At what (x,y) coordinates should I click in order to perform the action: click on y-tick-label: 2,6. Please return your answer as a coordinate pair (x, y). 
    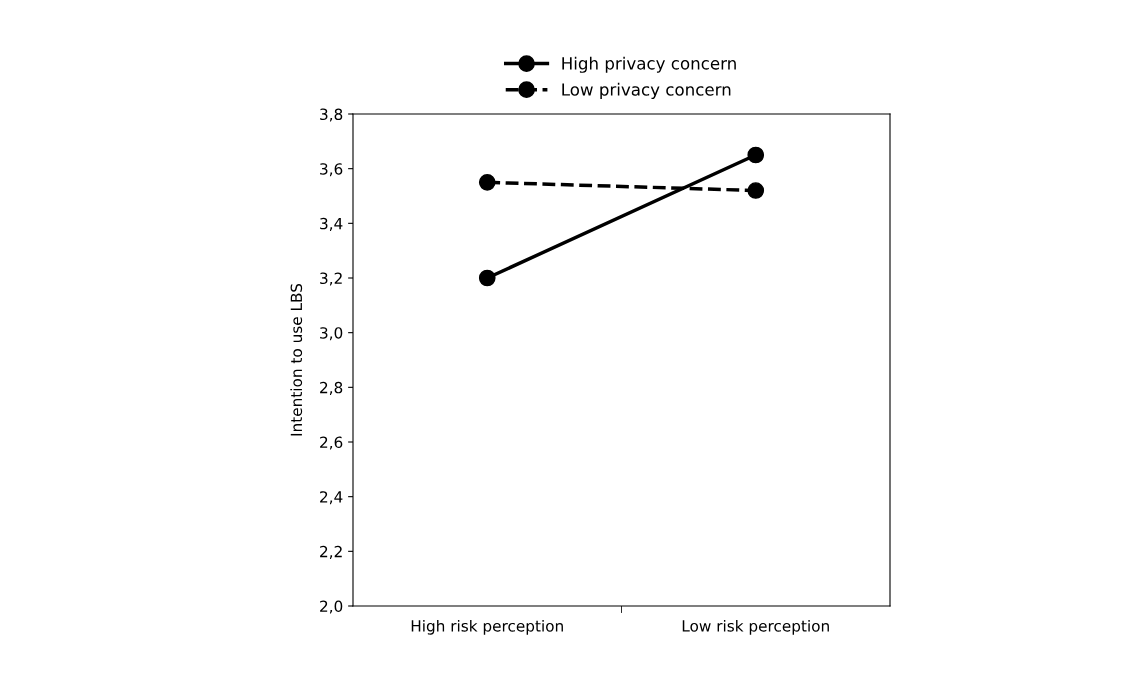
    Looking at the image, I should click on (331, 443).